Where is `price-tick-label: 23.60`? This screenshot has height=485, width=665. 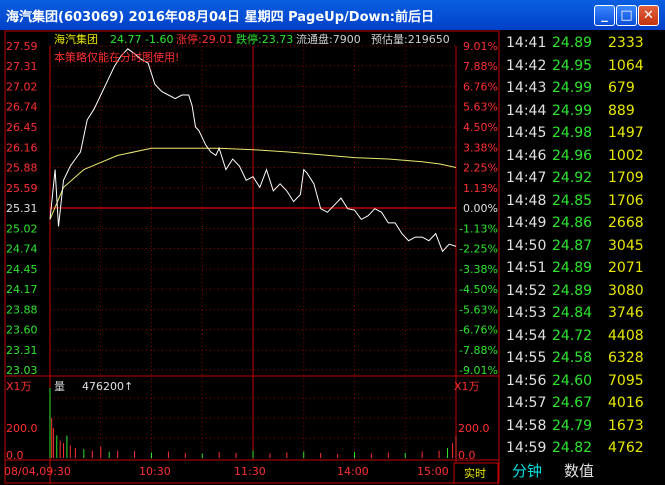
price-tick-label: 23.60 is located at coordinates (22, 330).